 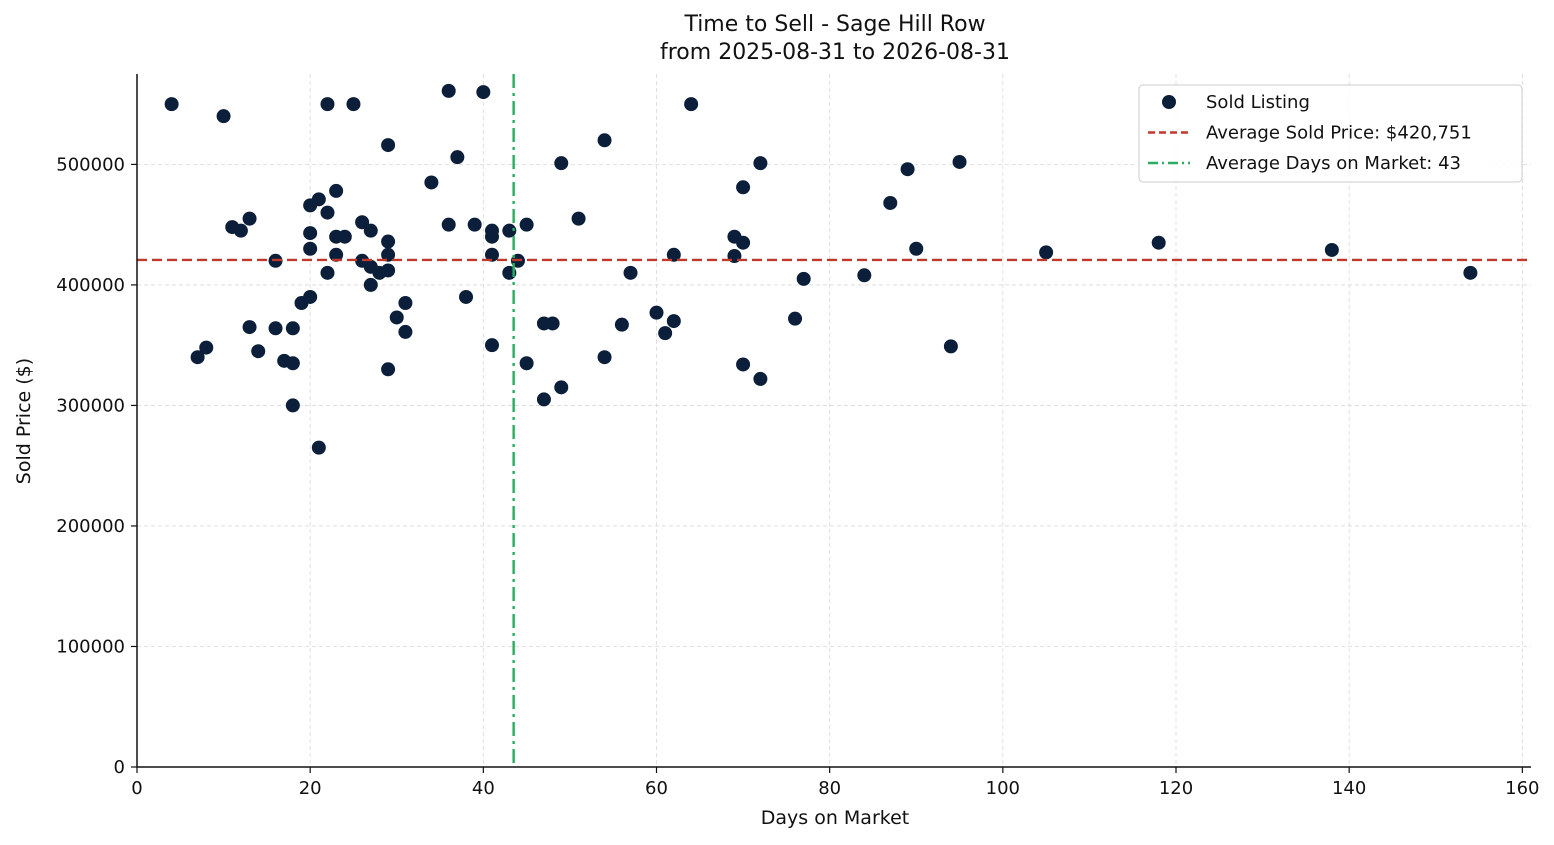 What do you see at coordinates (24, 421) in the screenshot?
I see `y-axis-label: Sold Price ($)` at bounding box center [24, 421].